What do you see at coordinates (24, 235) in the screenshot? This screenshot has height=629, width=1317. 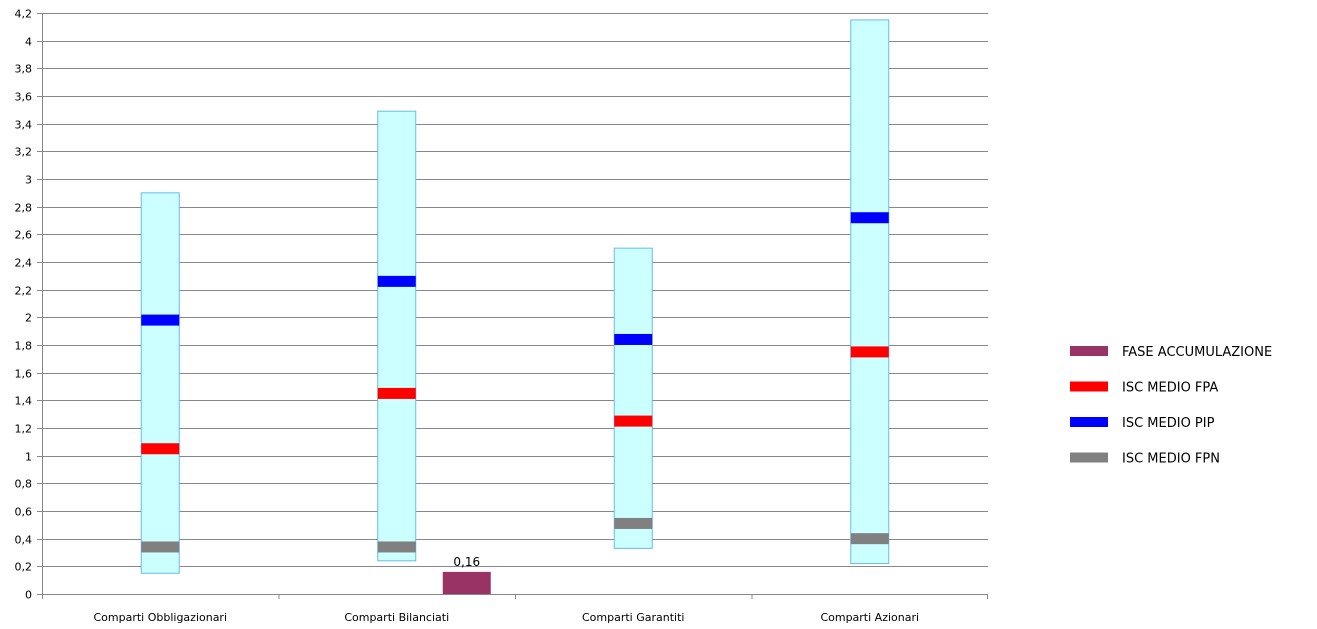 I see `y-tick-label: 2,6` at bounding box center [24, 235].